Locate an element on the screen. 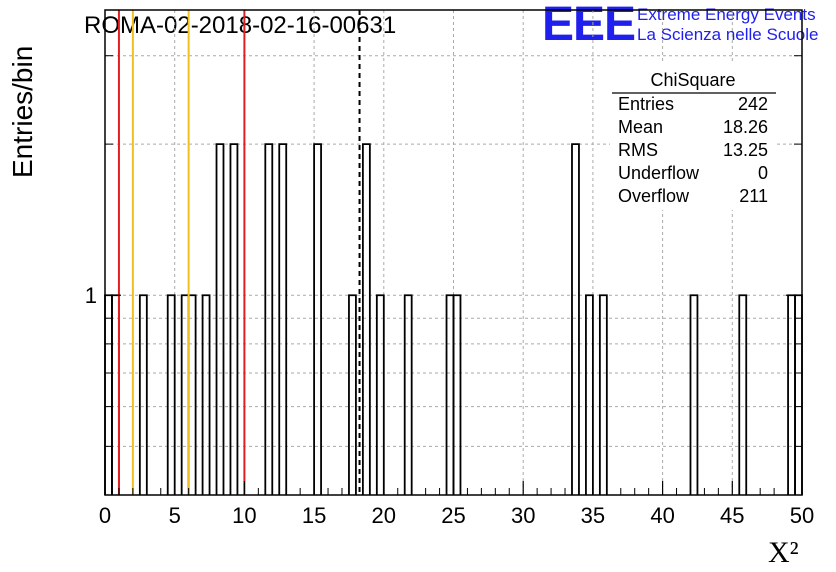  x-tick-labels: 0 5 10 15 20 25 30 35 40 45 50 is located at coordinates (456, 515).